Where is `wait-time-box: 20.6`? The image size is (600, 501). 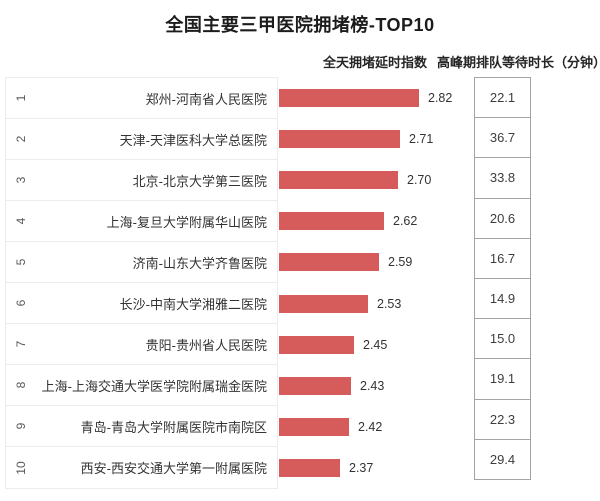
wait-time-box: 20.6 is located at coordinates (502, 218).